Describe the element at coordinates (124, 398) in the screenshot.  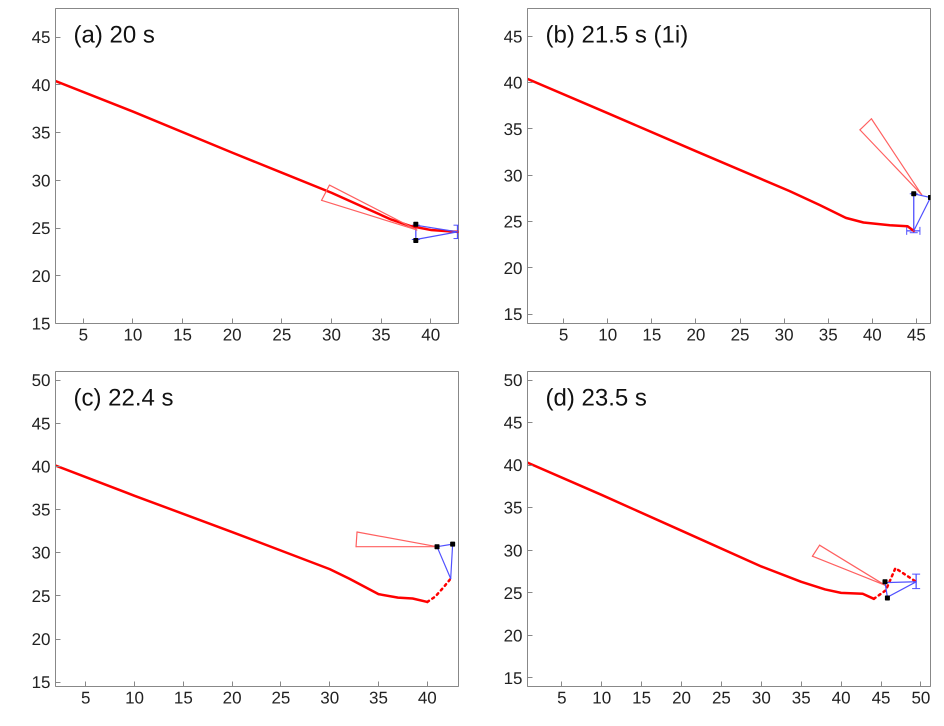
I see `text: (c) 22.4 s` at that location.